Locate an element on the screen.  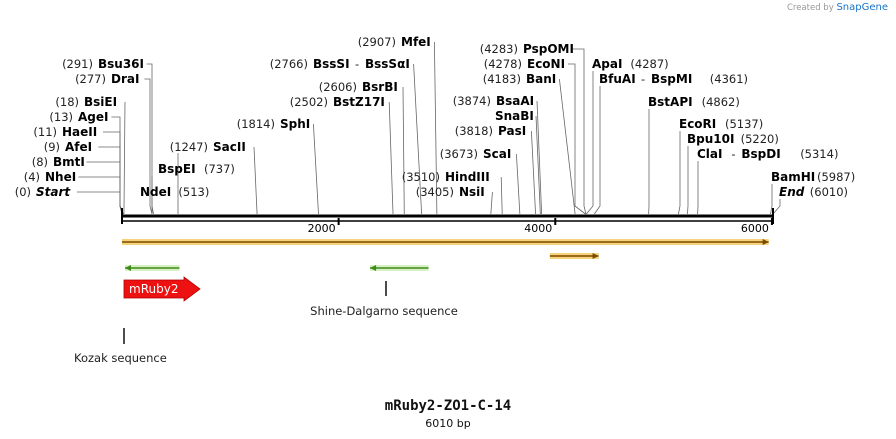
site-mfei: MfeI (2907) is located at coordinates (394, 42).